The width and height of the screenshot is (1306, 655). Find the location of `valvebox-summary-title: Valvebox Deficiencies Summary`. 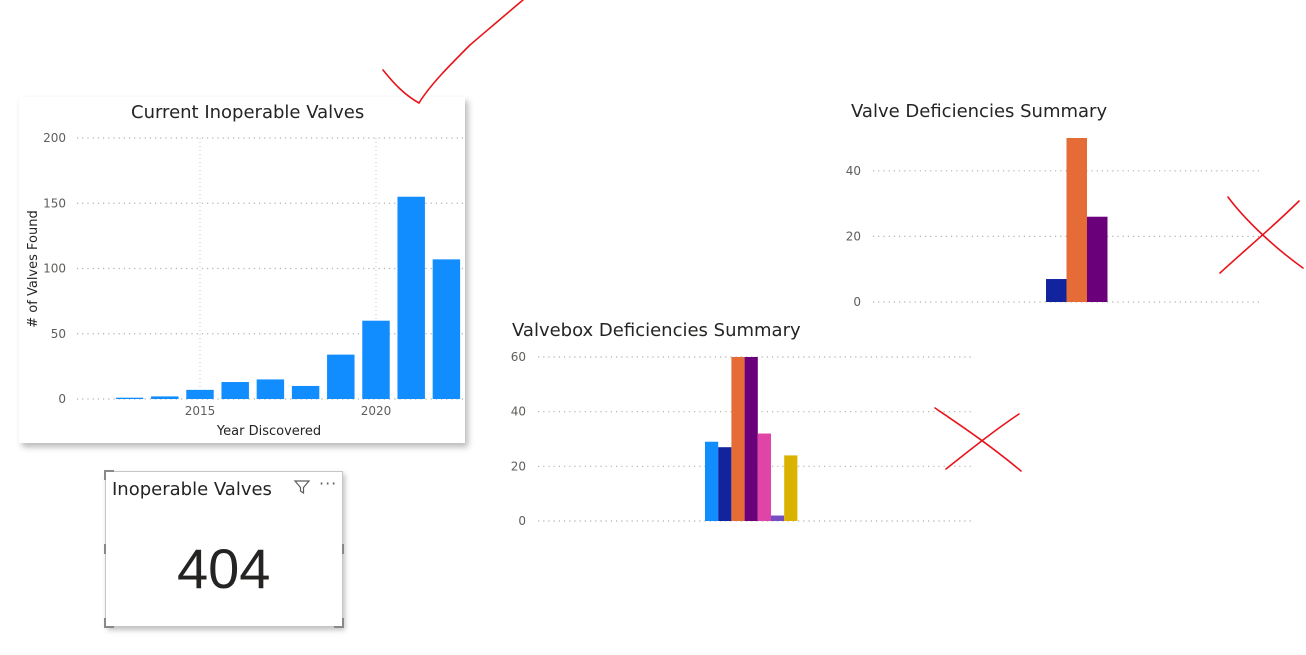

valvebox-summary-title: Valvebox Deficiencies Summary is located at coordinates (656, 330).